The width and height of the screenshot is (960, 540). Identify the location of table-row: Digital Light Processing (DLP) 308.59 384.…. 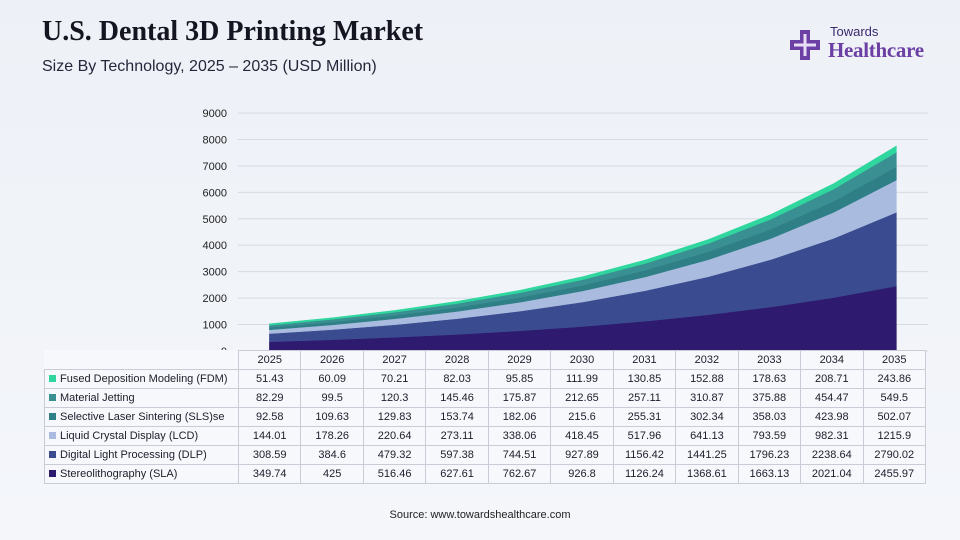
(485, 455).